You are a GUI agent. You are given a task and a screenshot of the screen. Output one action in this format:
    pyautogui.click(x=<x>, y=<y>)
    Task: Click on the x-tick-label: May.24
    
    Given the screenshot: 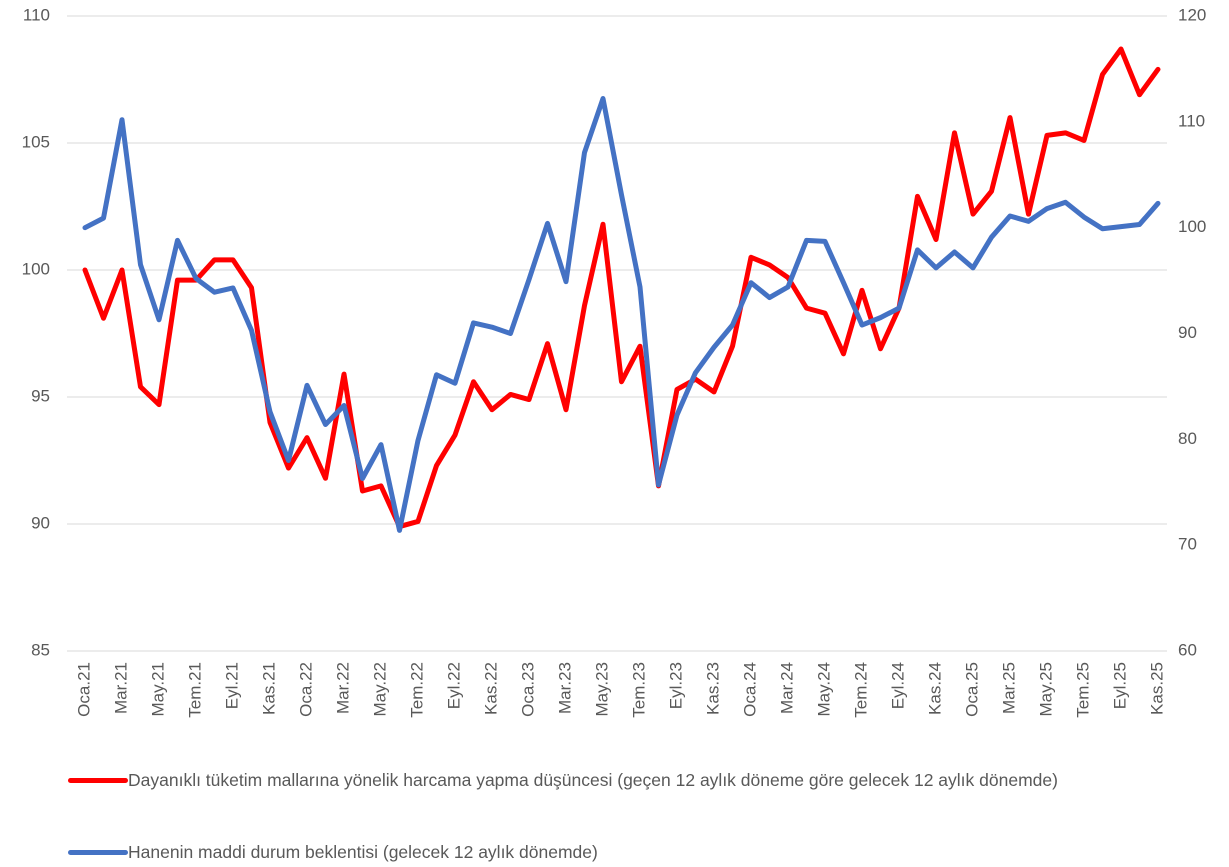 What is the action you would take?
    pyautogui.click(x=823, y=689)
    